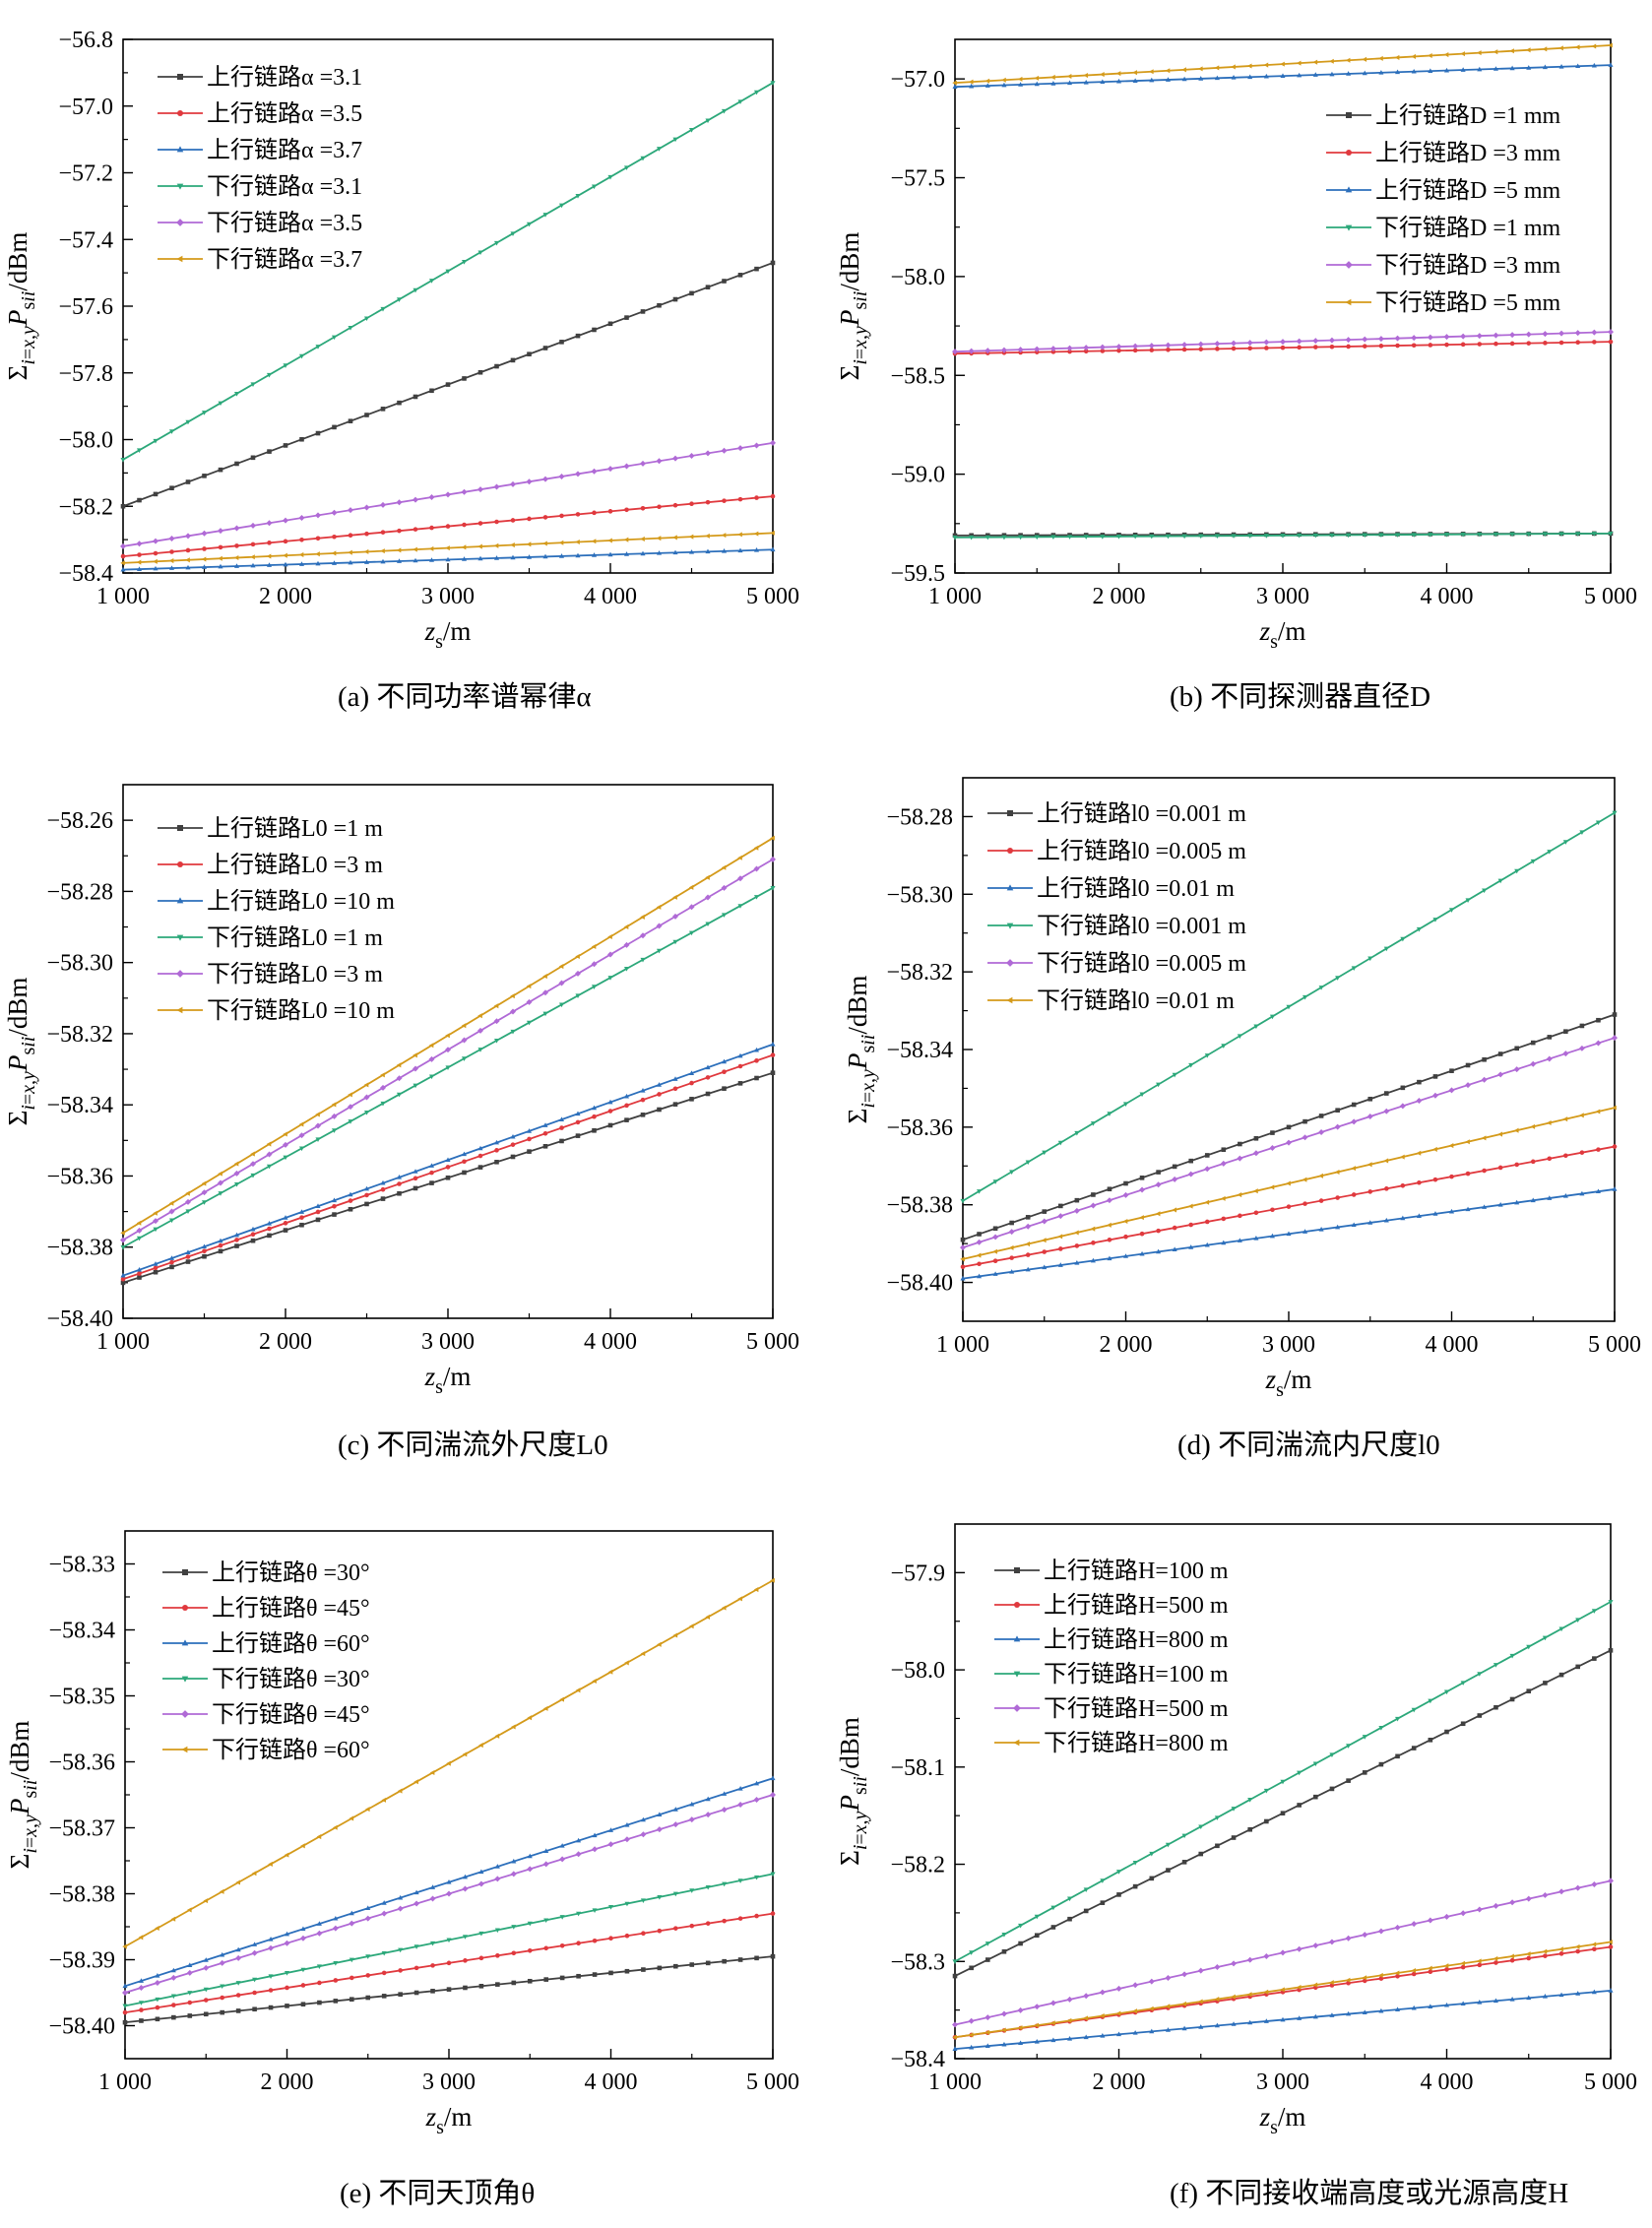 The image size is (1652, 2228). I want to click on y-axis-label: Σi=x,yPsii/dBm, so click(21, 306).